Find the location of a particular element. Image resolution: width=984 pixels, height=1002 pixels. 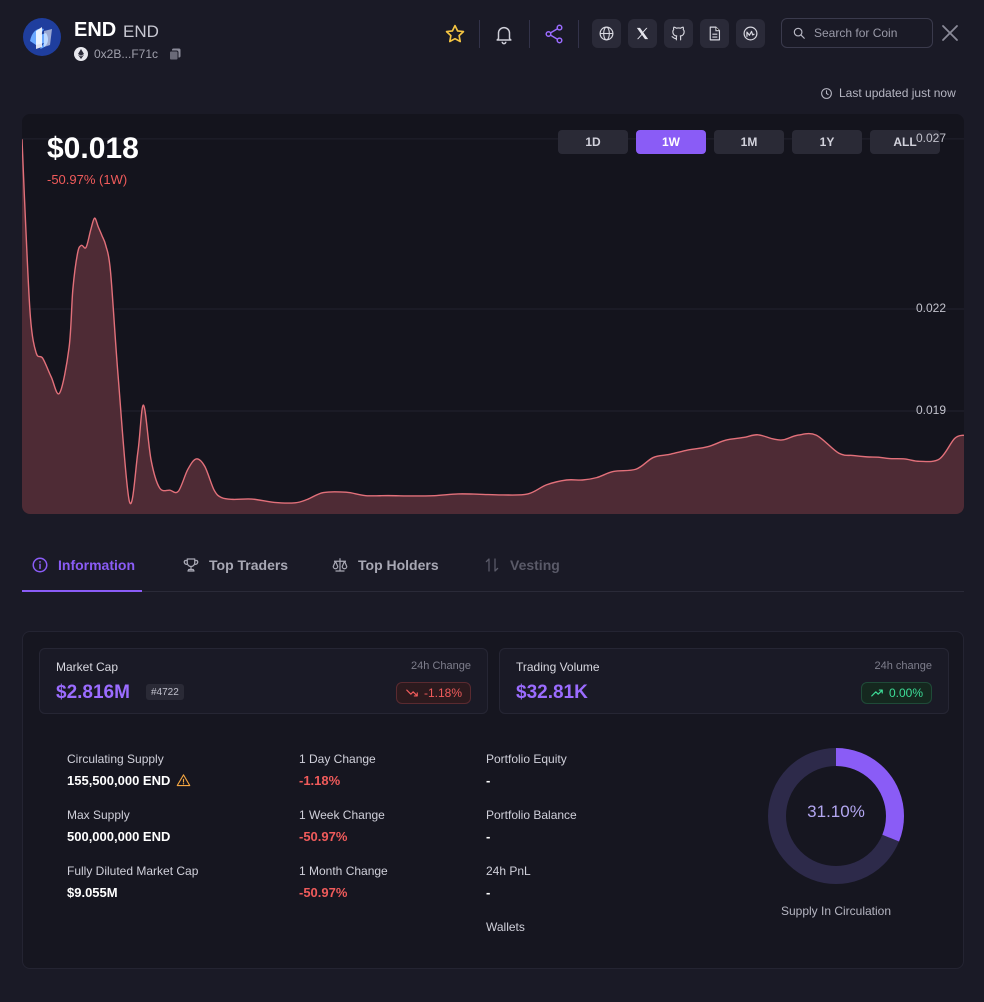

circulating-supply: Circulating Supply 155,500,000 END is located at coordinates (129, 770).